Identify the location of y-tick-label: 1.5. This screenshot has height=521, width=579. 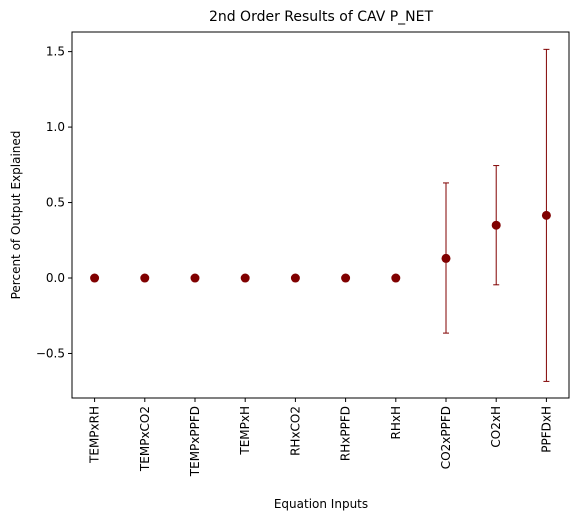
(55, 52).